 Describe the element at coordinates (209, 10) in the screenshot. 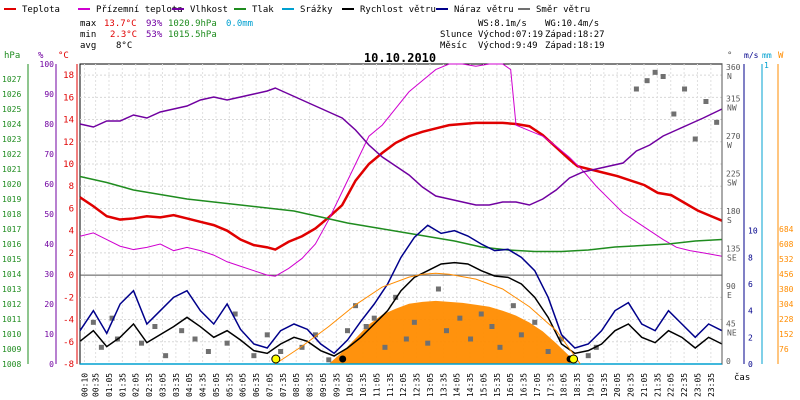

I see `legend-label: Vlhkost` at that location.